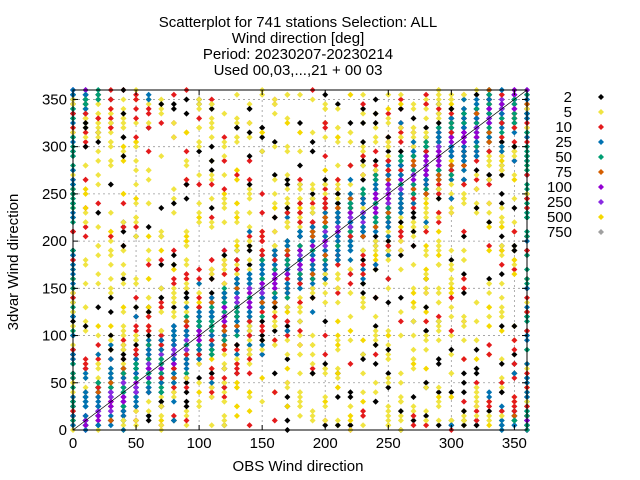  I want to click on legend-label: 10, so click(563, 127).